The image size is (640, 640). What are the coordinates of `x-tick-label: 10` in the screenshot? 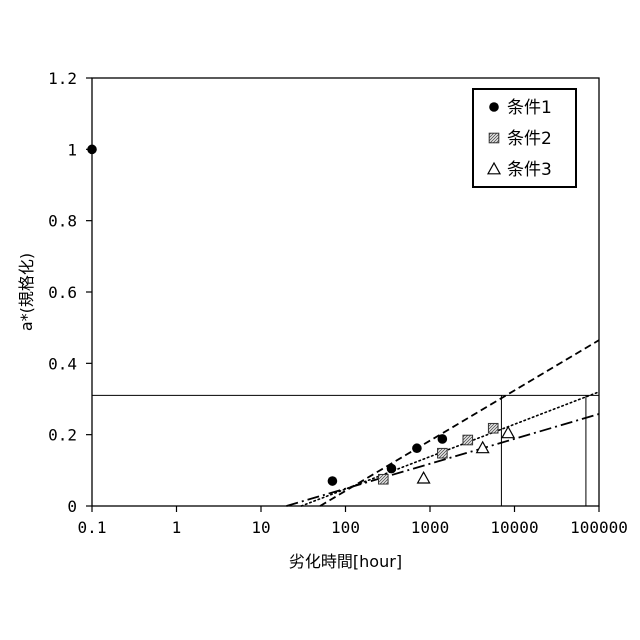 It's located at (260, 527).